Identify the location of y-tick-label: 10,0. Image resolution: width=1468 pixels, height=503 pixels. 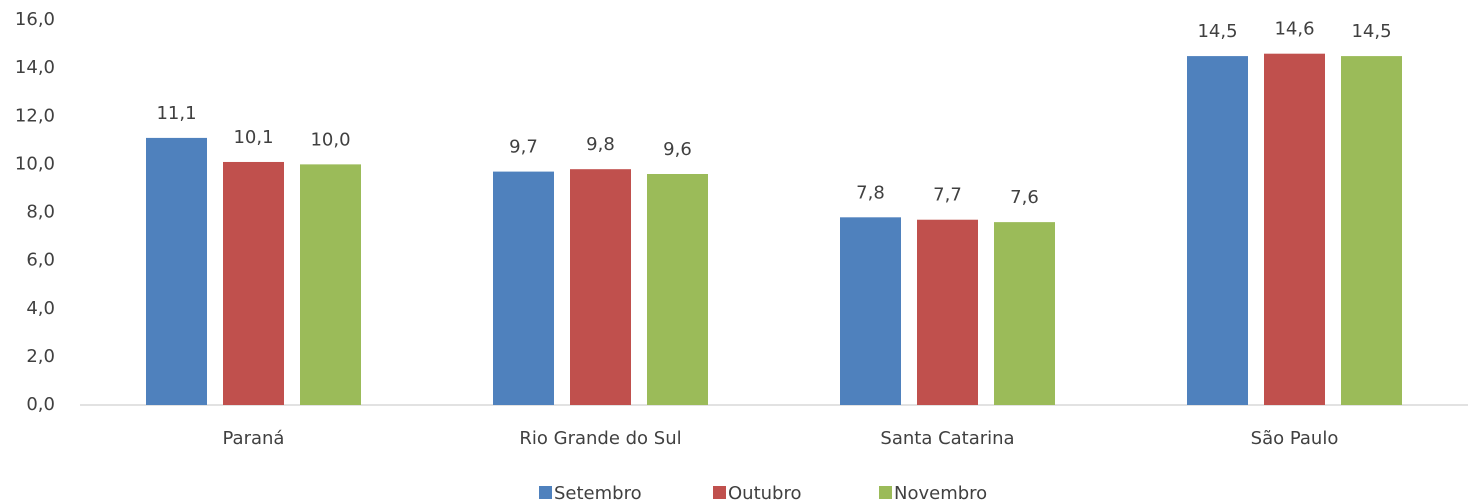
(35, 163).